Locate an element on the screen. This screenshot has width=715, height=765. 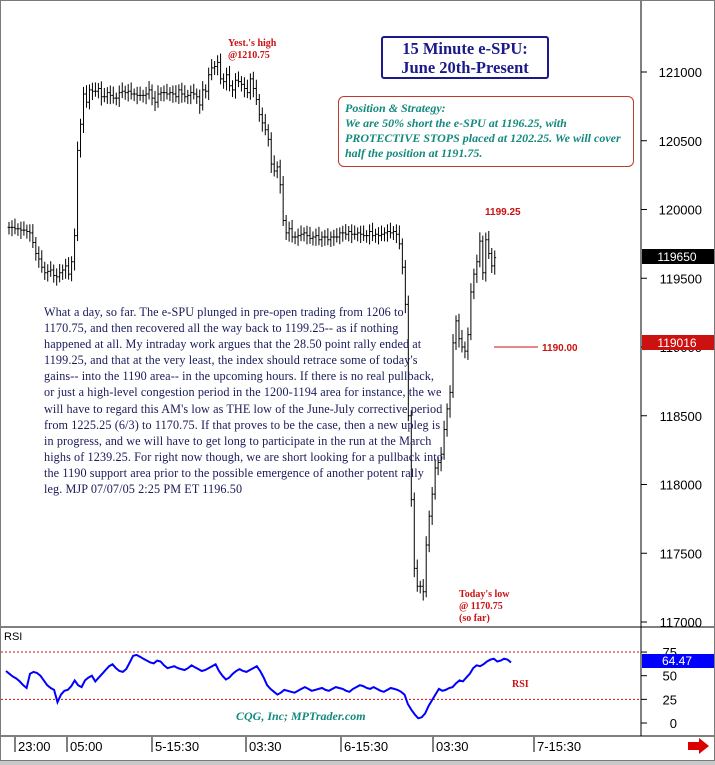
price-tick-label: 119500 is located at coordinates (681, 278).